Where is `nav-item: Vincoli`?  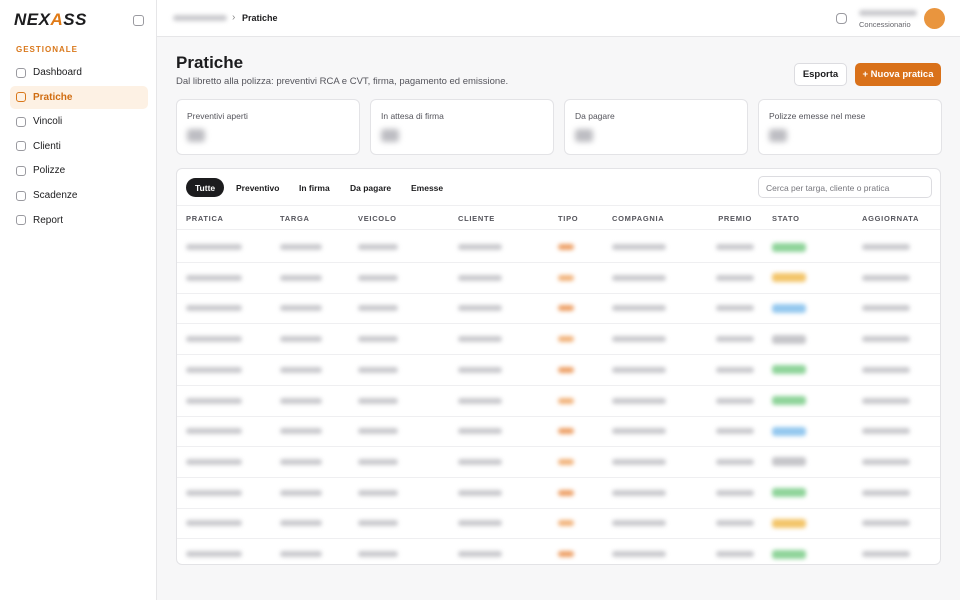
nav-item: Vincoli is located at coordinates (79, 121).